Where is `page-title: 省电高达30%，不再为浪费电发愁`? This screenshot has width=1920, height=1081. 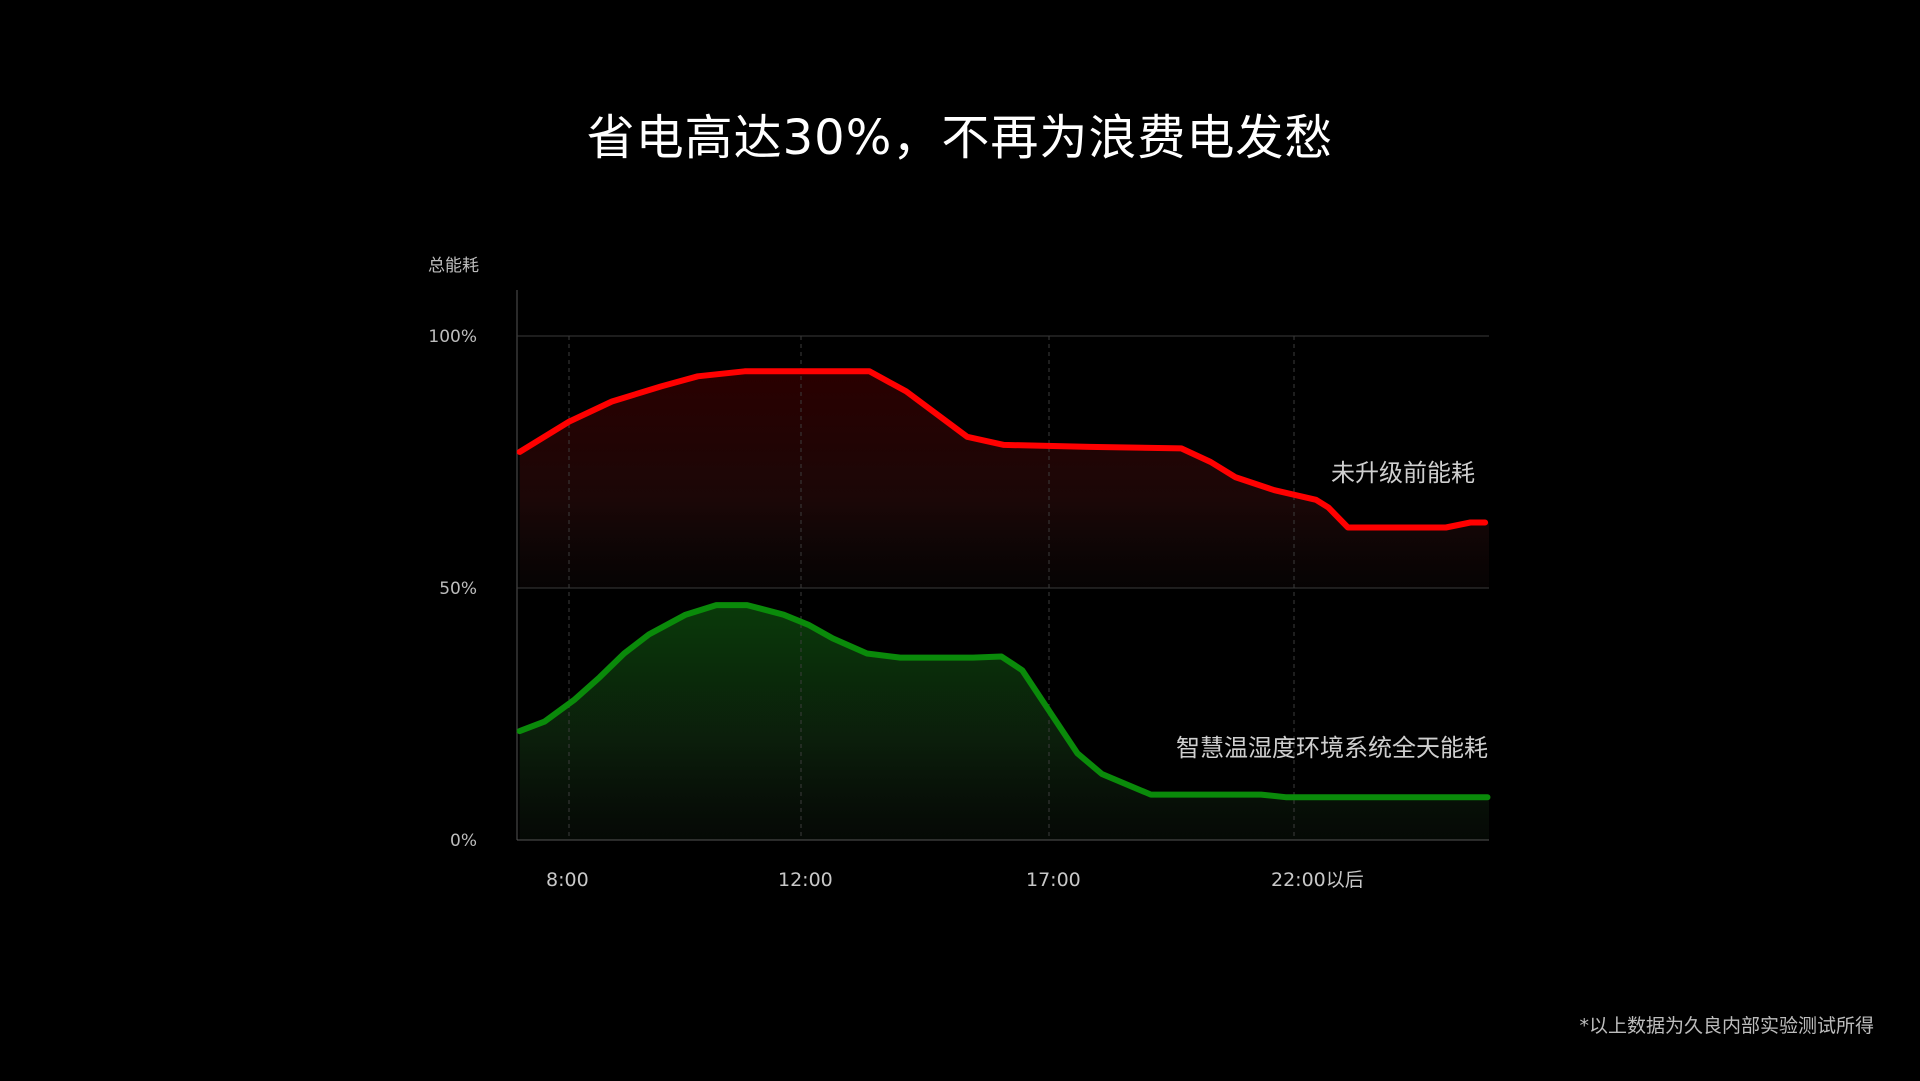 page-title: 省电高达30%，不再为浪费电发愁 is located at coordinates (960, 138).